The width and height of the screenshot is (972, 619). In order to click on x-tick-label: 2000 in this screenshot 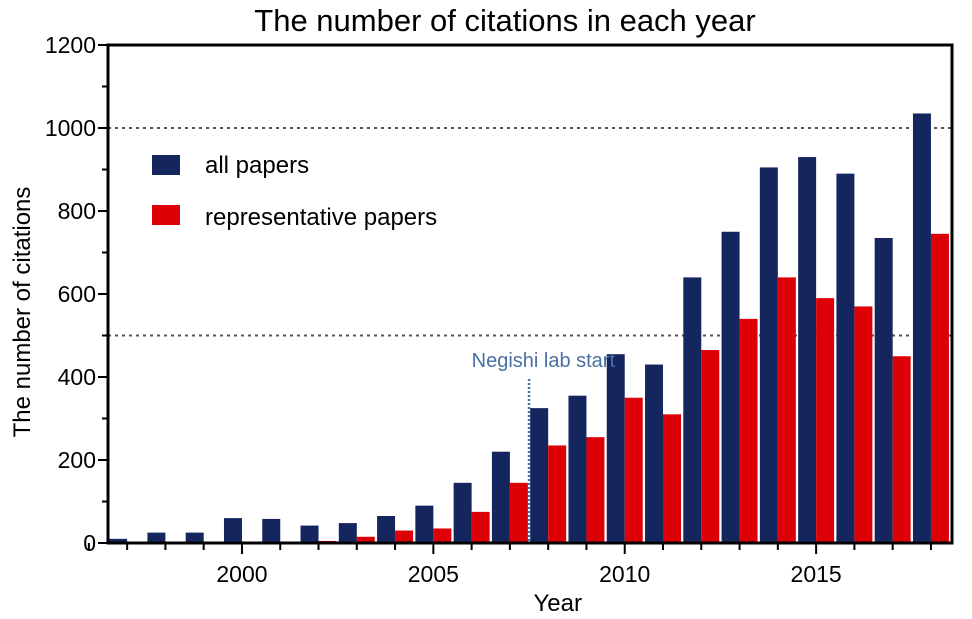, I will do `click(241, 574)`.